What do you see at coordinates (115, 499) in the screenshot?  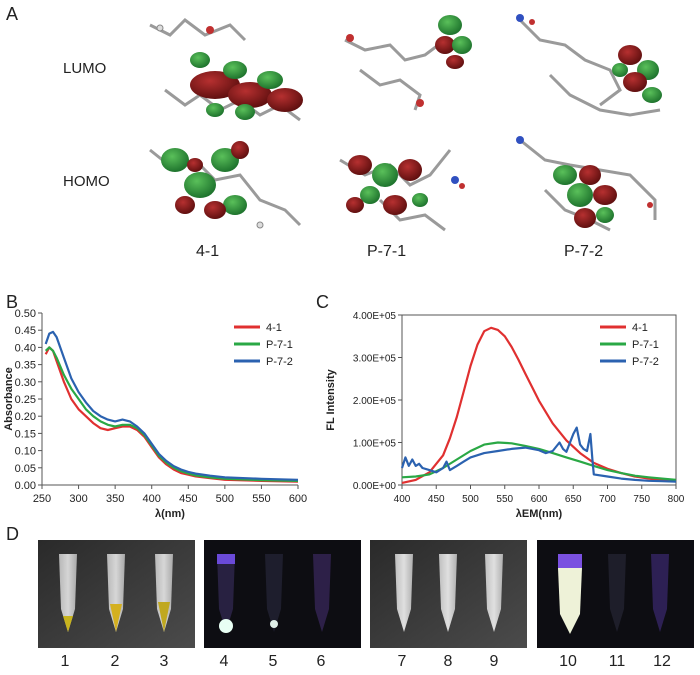 I see `x-tick-label: 350` at bounding box center [115, 499].